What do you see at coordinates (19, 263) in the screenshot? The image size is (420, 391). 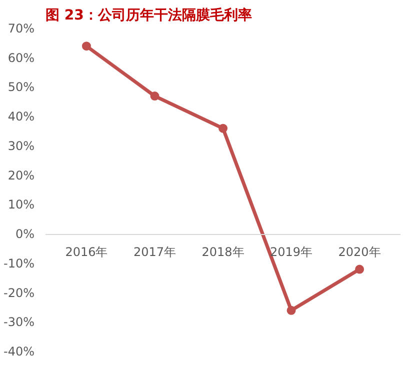 I see `y-tick-label: -10%` at bounding box center [19, 263].